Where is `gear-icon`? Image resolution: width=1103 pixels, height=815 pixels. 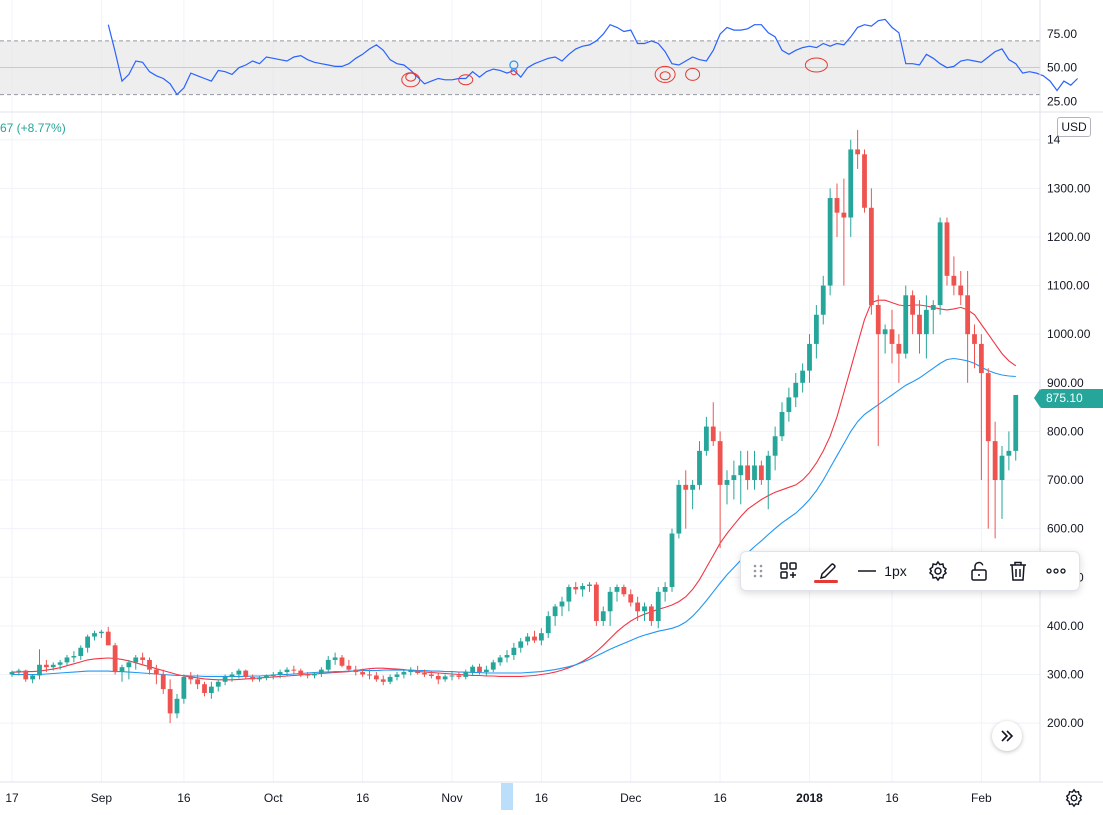
gear-icon is located at coordinates (1074, 798).